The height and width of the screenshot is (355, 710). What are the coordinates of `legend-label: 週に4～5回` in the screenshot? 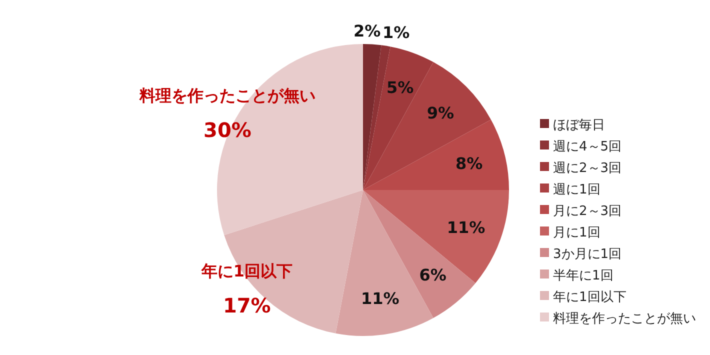 It's located at (587, 147).